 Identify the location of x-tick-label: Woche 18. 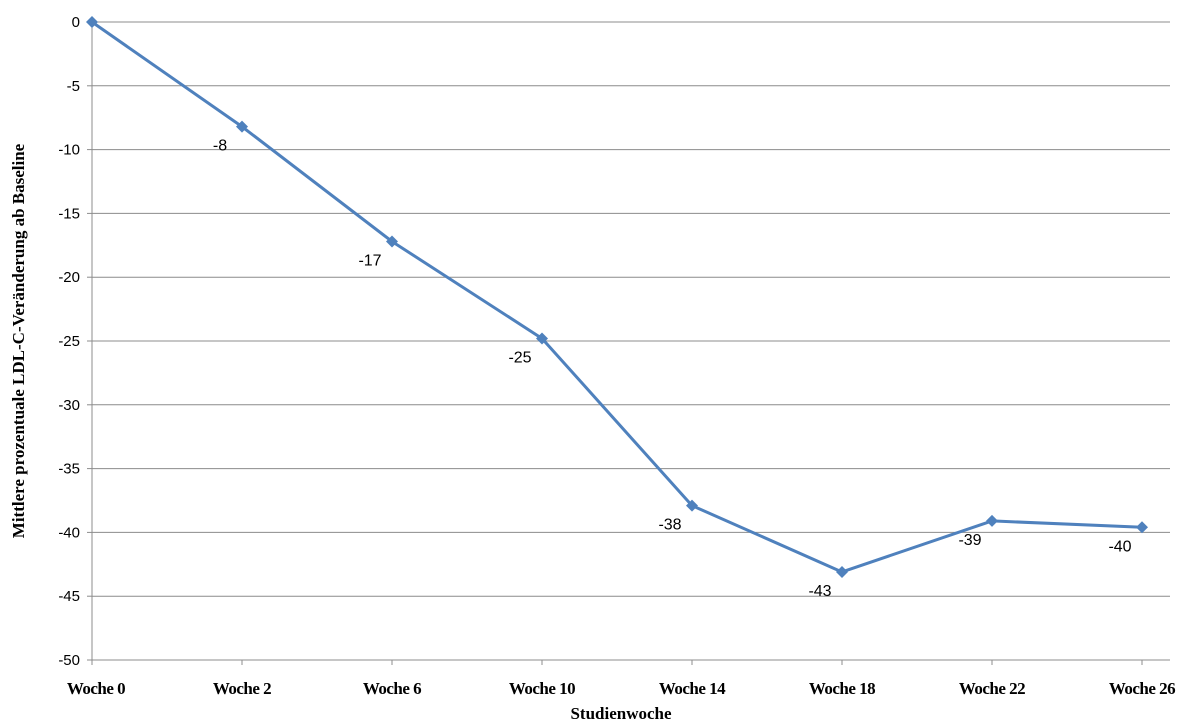
(842, 688).